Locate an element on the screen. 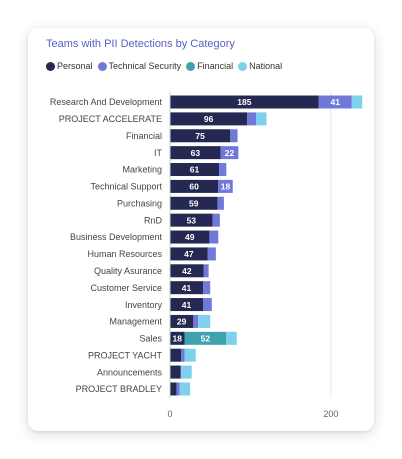 This screenshot has height=459, width=402. legend-swatch-national is located at coordinates (243, 66).